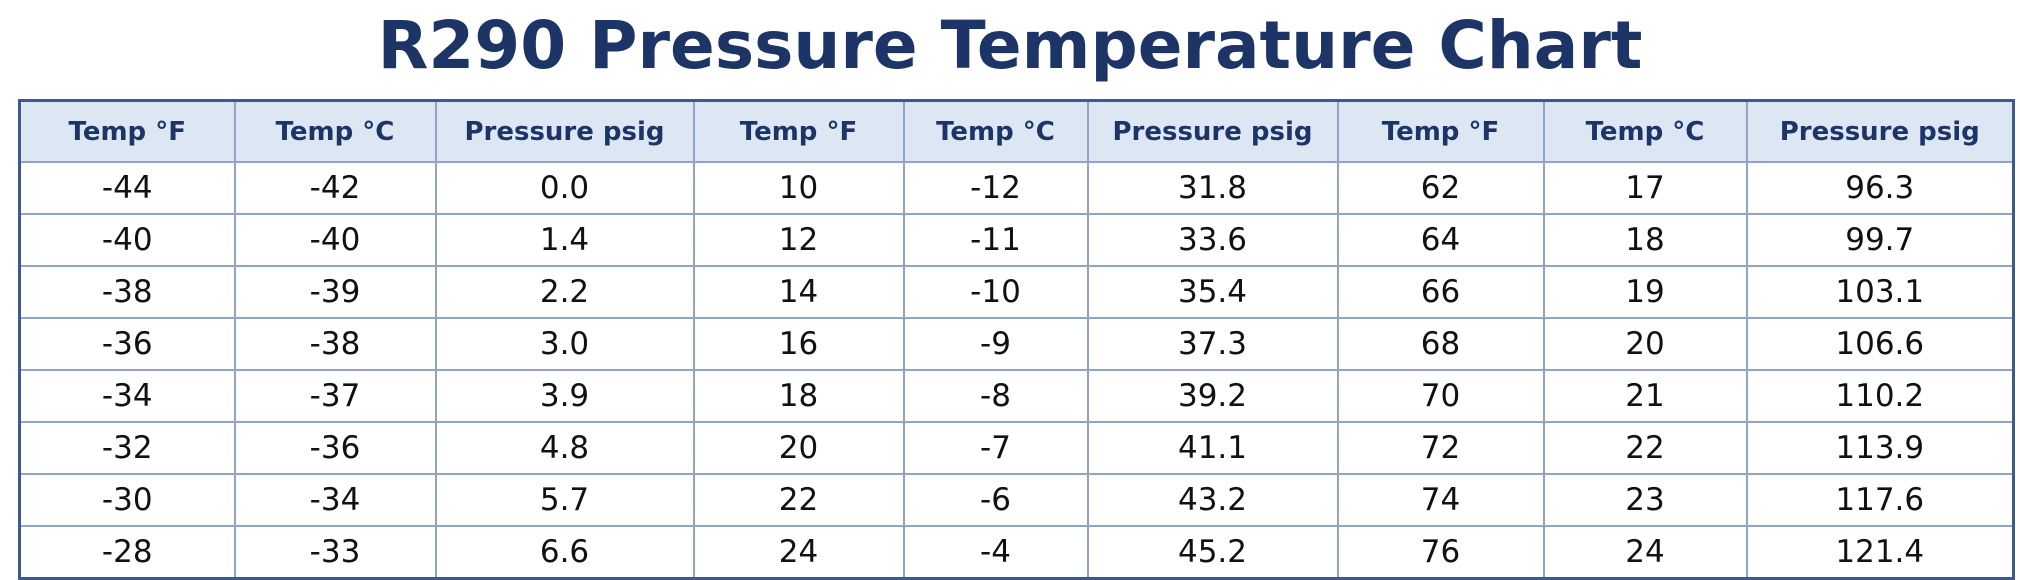 Image resolution: width=2020 pixels, height=580 pixels. Describe the element at coordinates (1645, 292) in the screenshot. I see `table-cell: 19` at that location.